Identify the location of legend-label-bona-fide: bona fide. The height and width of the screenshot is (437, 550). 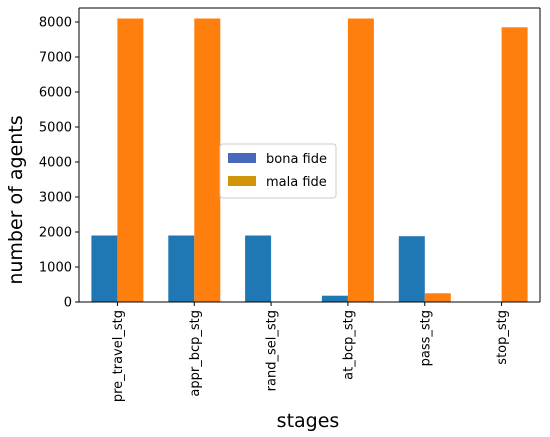
(296, 159).